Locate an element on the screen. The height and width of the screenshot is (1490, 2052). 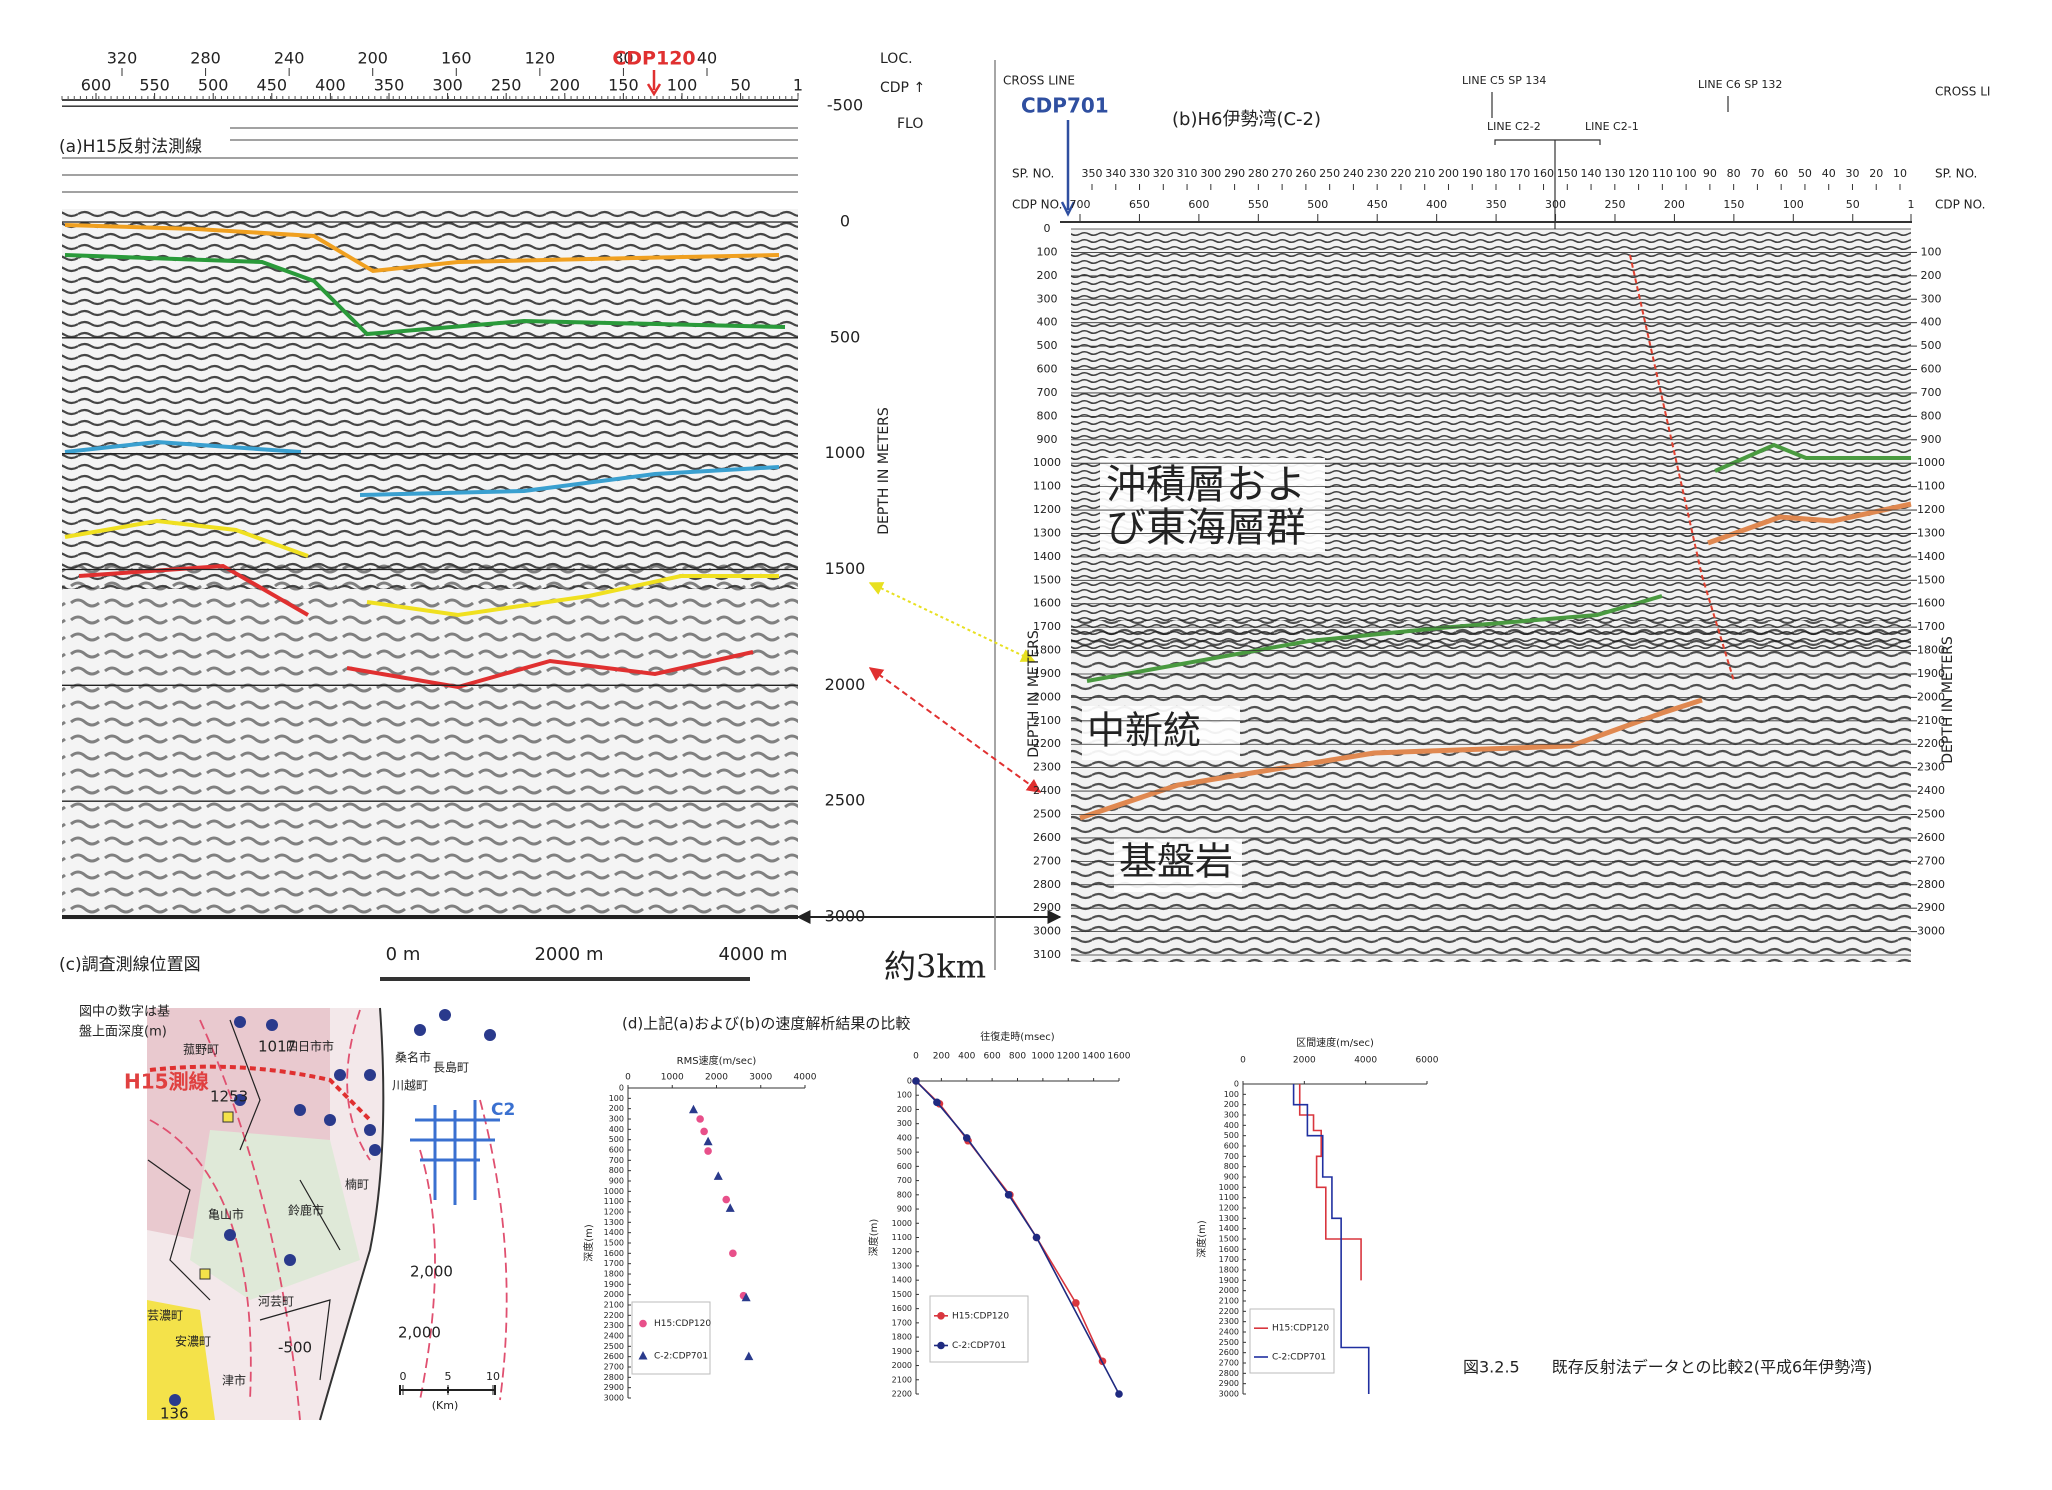
map-label: 長島町 is located at coordinates (451, 1067).